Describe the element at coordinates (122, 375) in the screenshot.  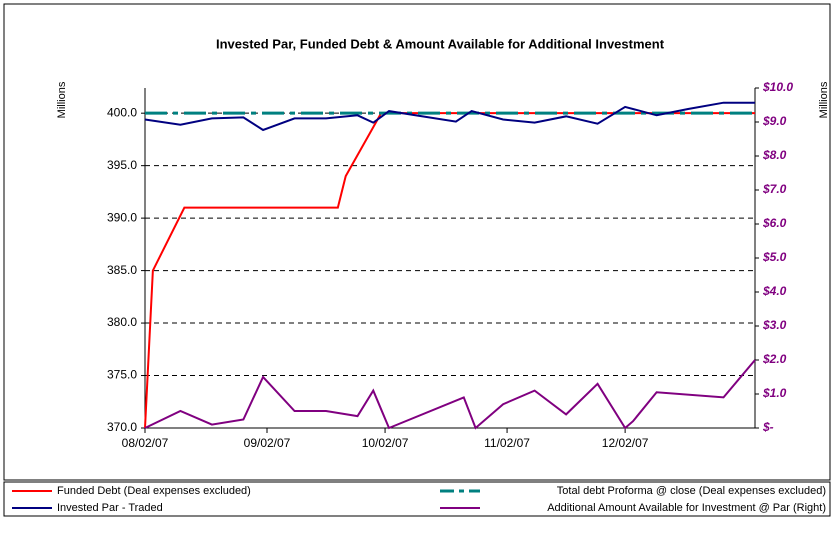
I see `y-tick-label: 375.0` at that location.